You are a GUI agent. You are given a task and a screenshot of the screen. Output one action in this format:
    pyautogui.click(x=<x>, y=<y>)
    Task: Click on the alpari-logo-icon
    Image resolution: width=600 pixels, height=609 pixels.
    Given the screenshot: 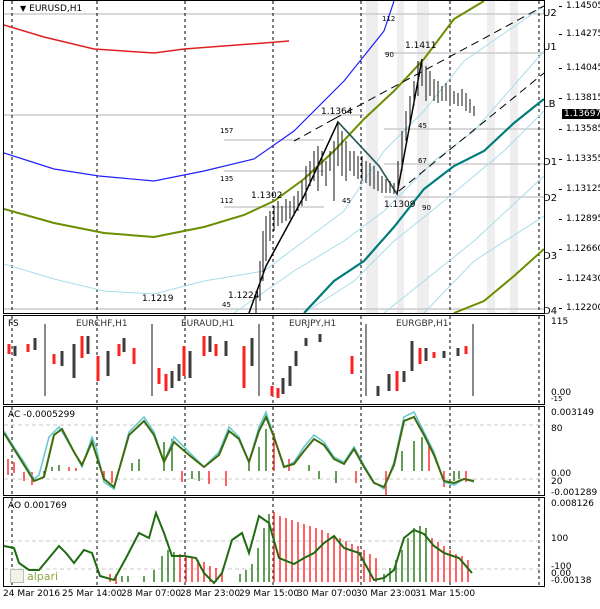 What is the action you would take?
    pyautogui.click(x=17, y=576)
    